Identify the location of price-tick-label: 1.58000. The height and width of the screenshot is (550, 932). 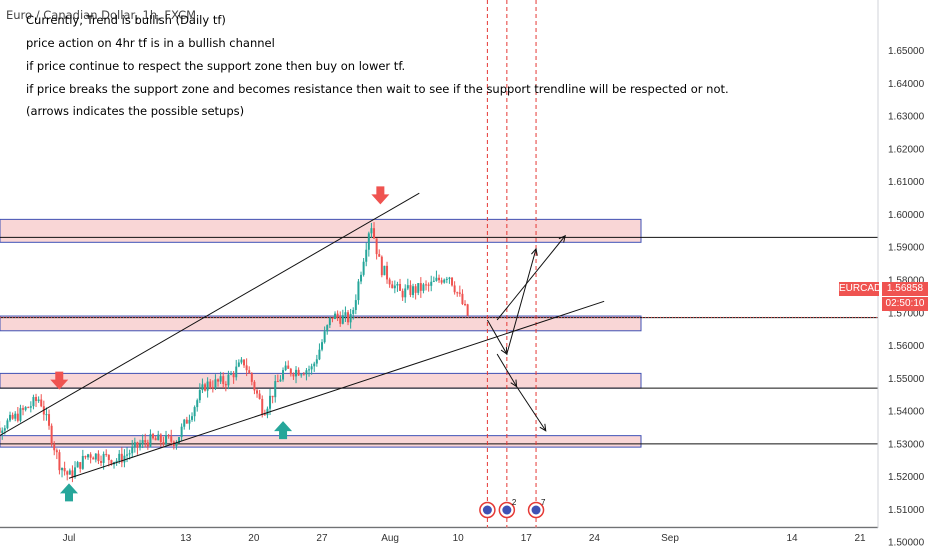
(906, 280).